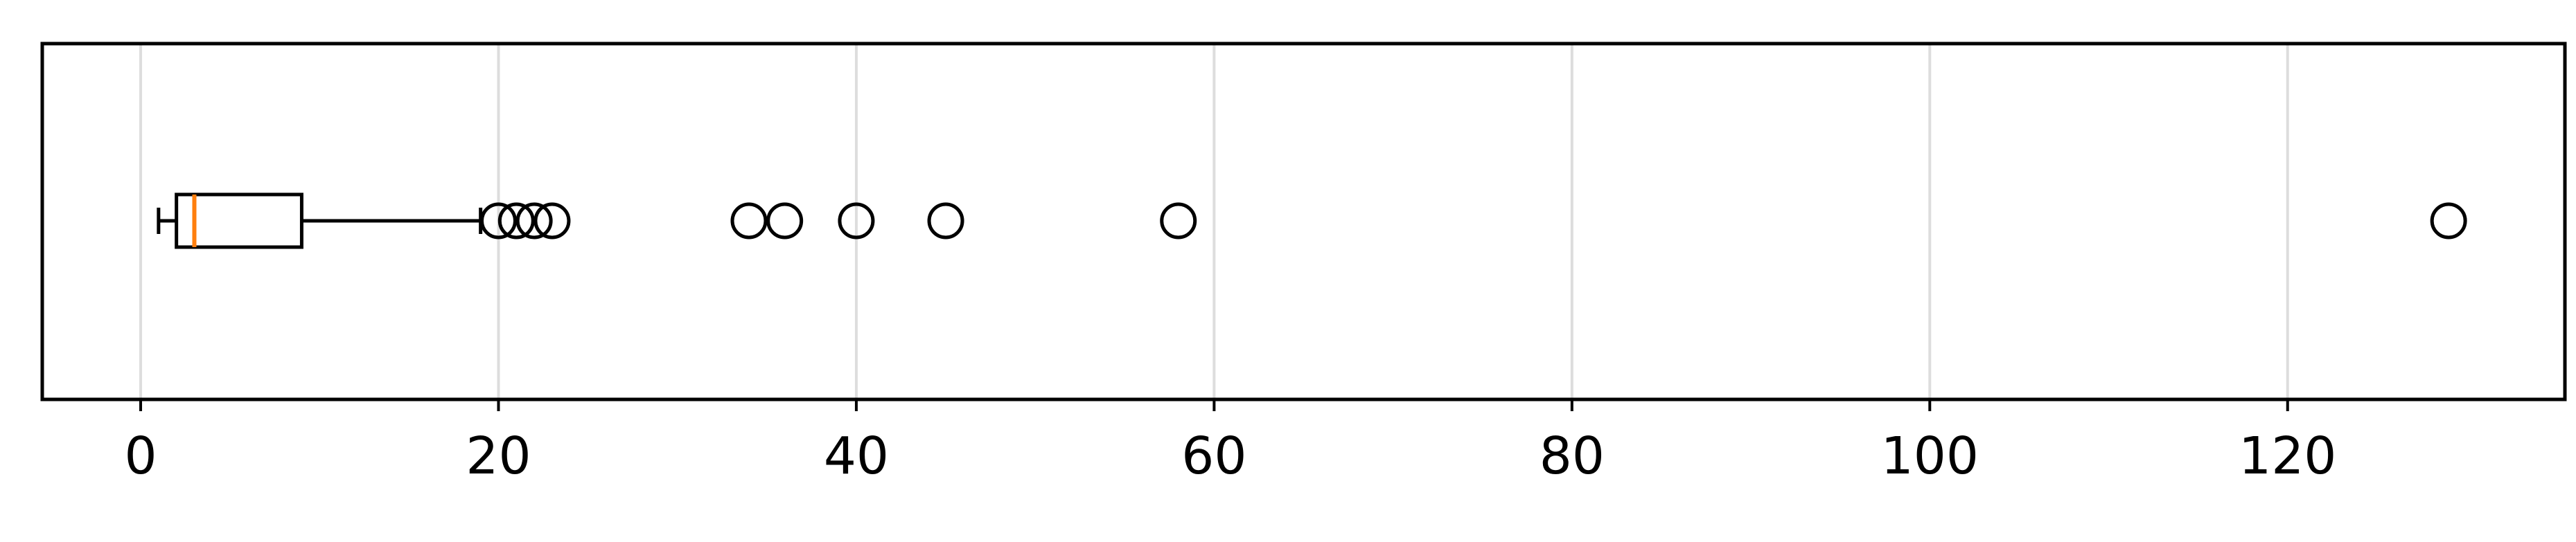 The height and width of the screenshot is (542, 2576). What do you see at coordinates (1930, 456) in the screenshot?
I see `x-tick-label-5: 100` at bounding box center [1930, 456].